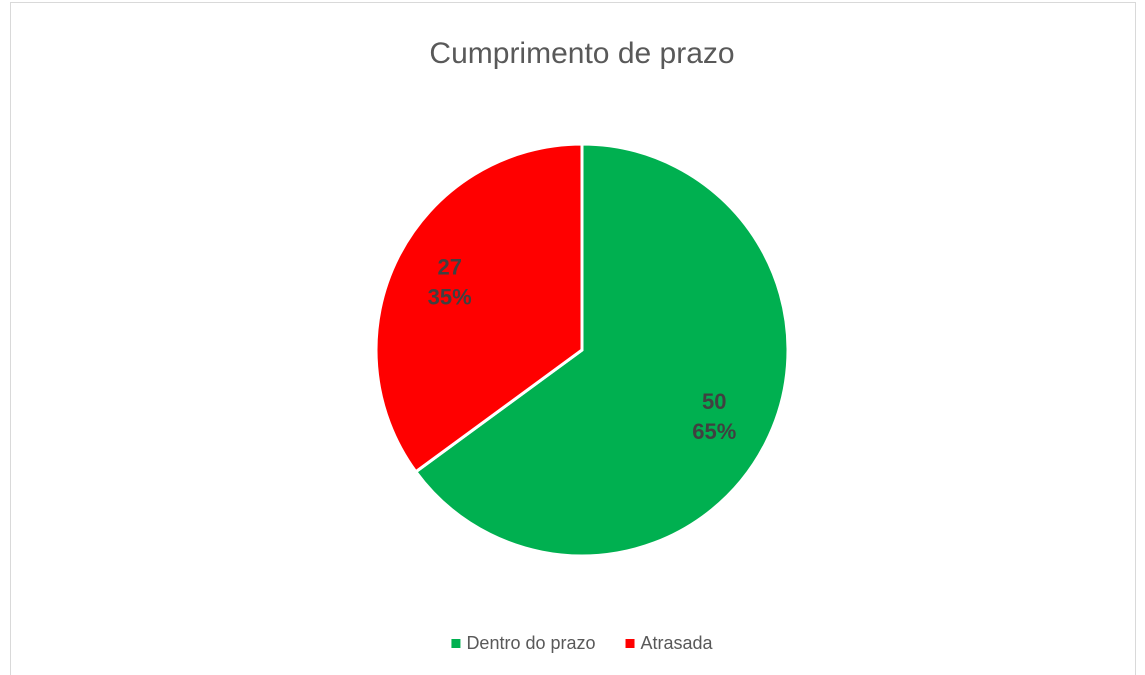 This screenshot has height=675, width=1145. Describe the element at coordinates (449, 267) in the screenshot. I see `data-label: 27` at that location.